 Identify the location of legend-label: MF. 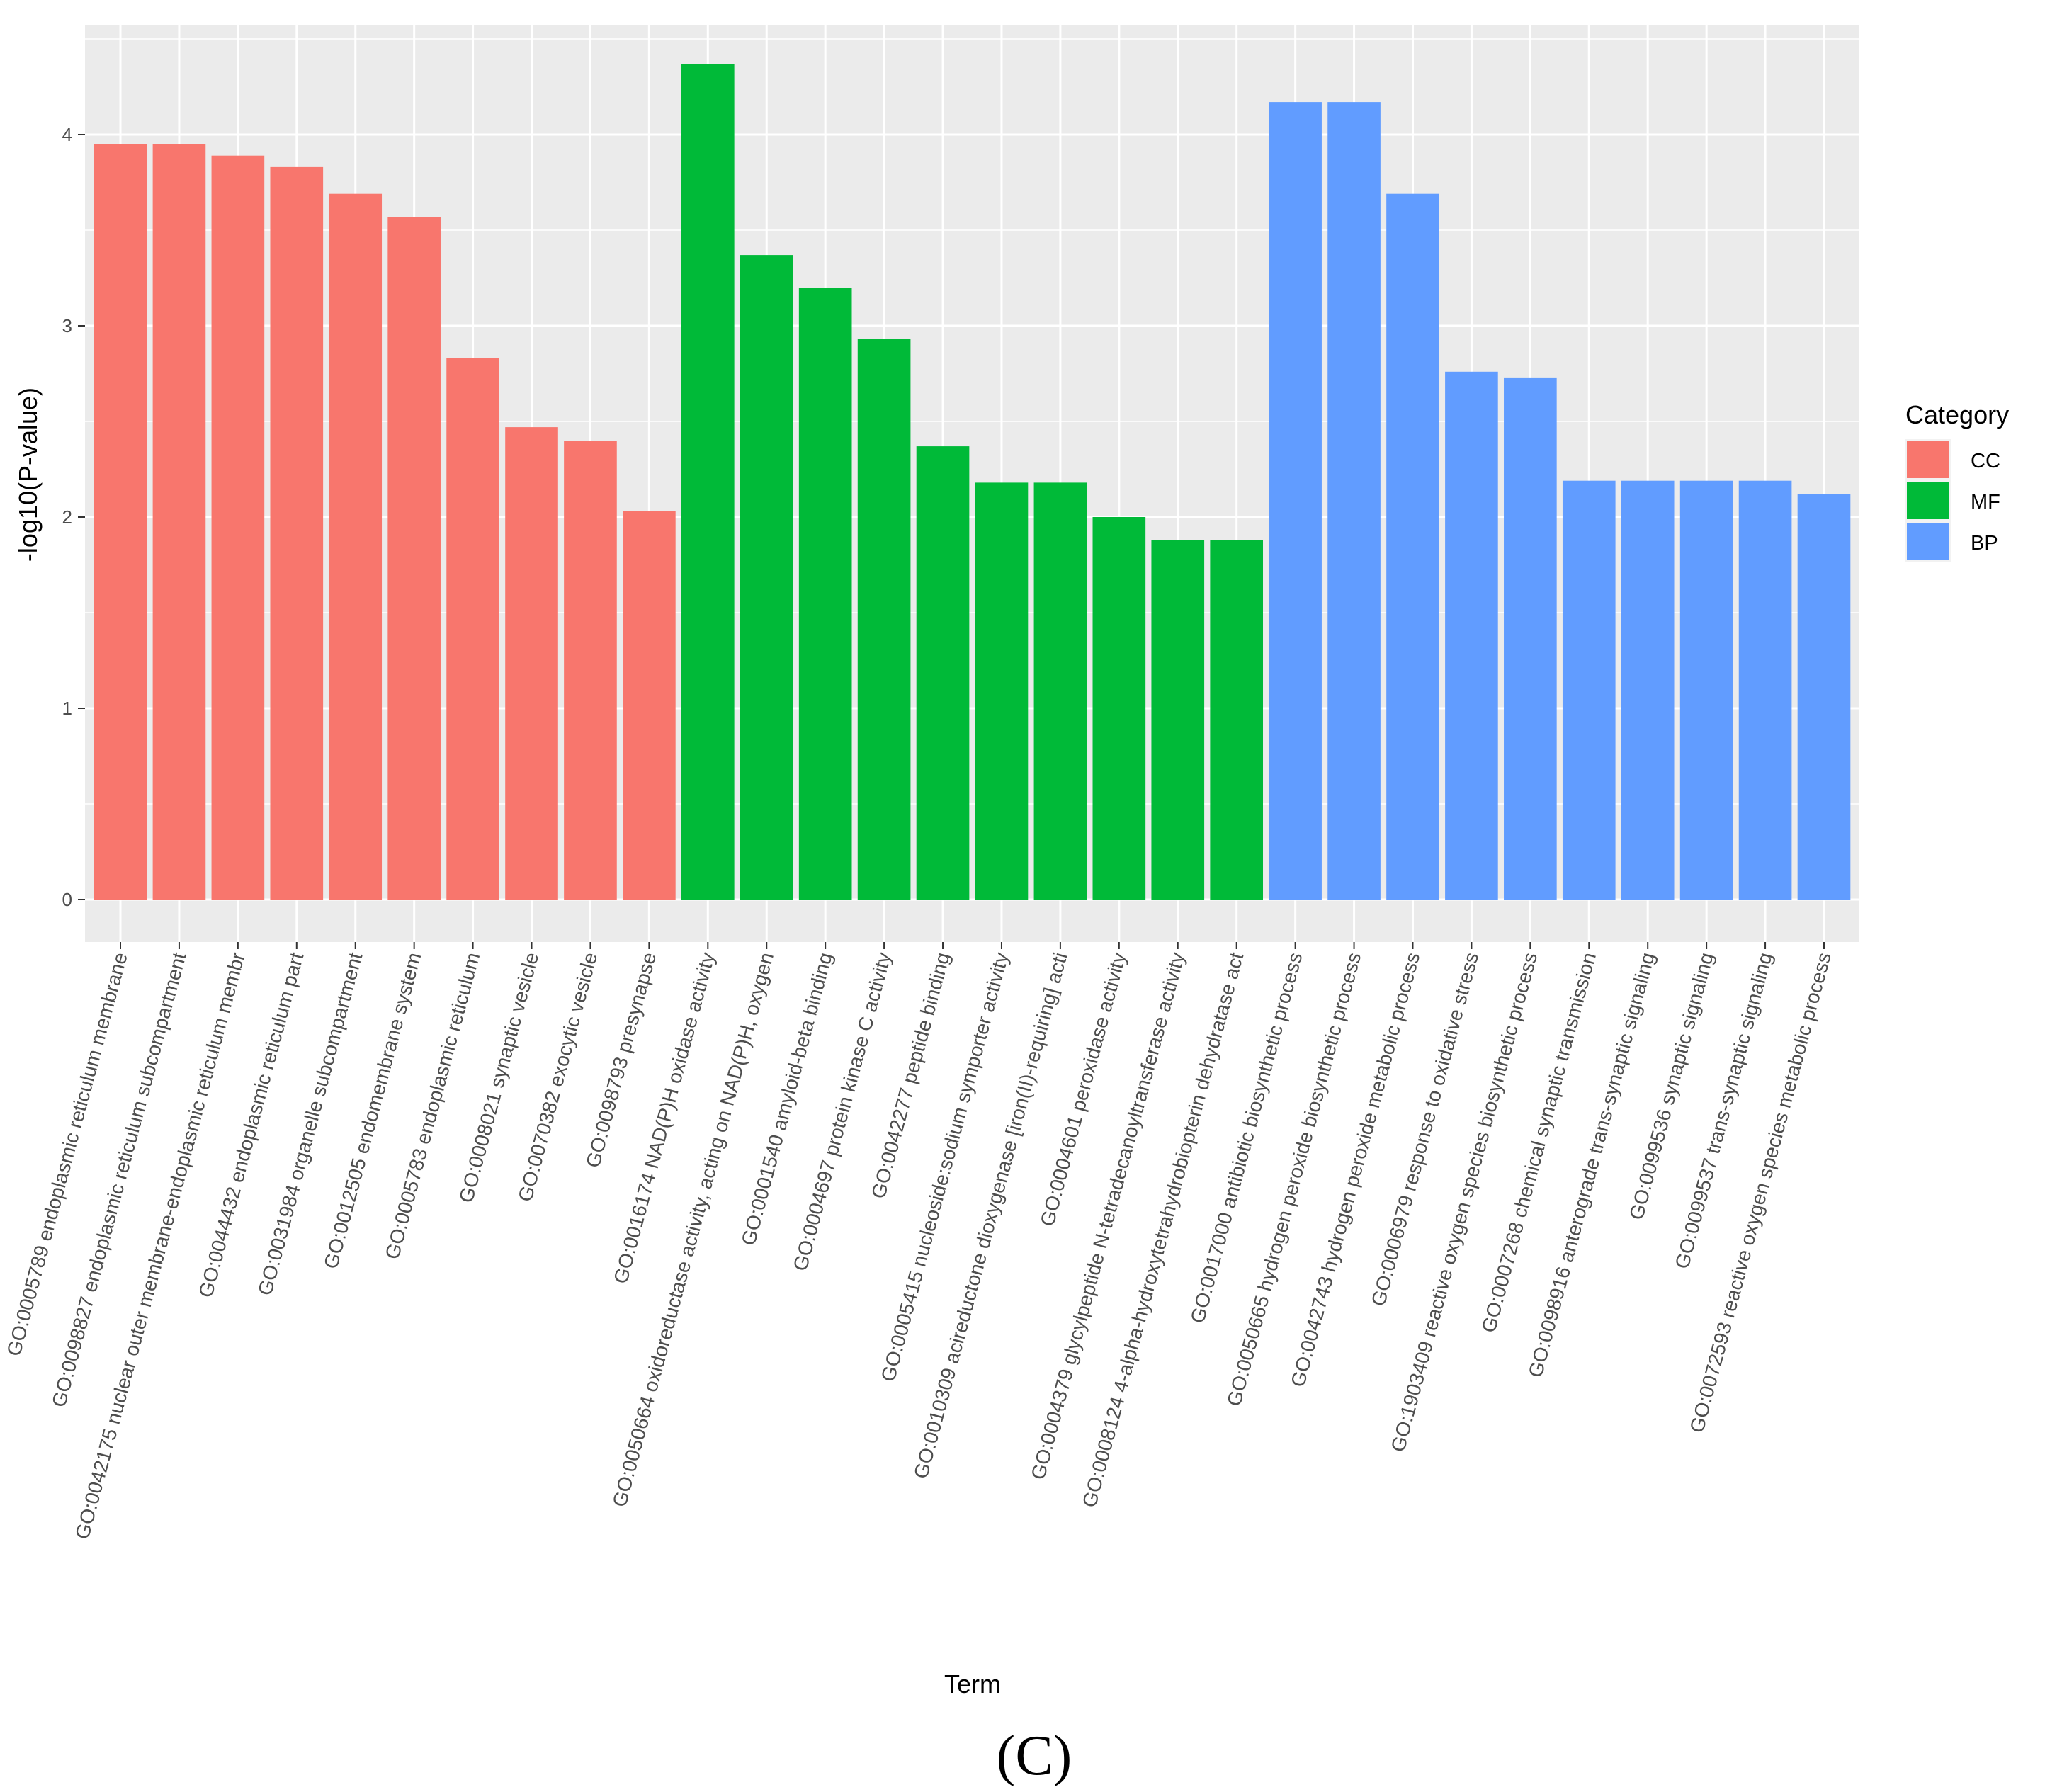
(1985, 503).